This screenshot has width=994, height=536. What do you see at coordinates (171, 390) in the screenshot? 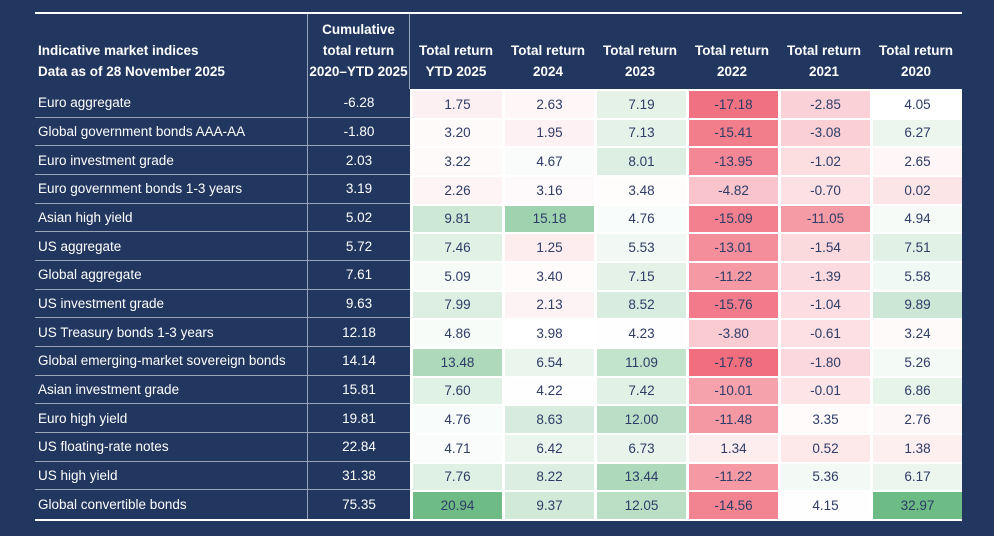
I see `row-label: Asian investment grade` at bounding box center [171, 390].